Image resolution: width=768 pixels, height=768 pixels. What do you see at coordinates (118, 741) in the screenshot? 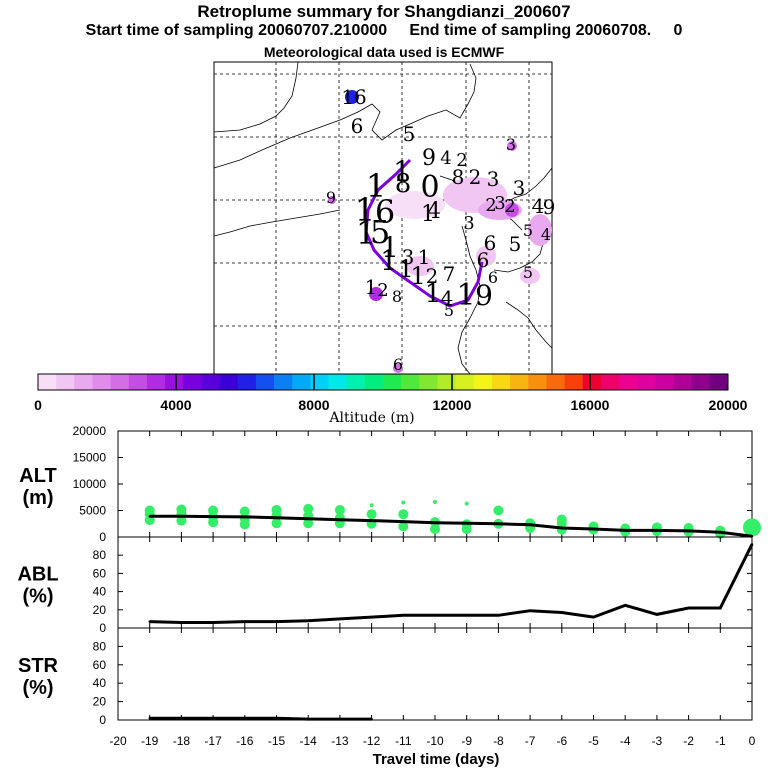
I see `x-tick-label: -20` at bounding box center [118, 741].